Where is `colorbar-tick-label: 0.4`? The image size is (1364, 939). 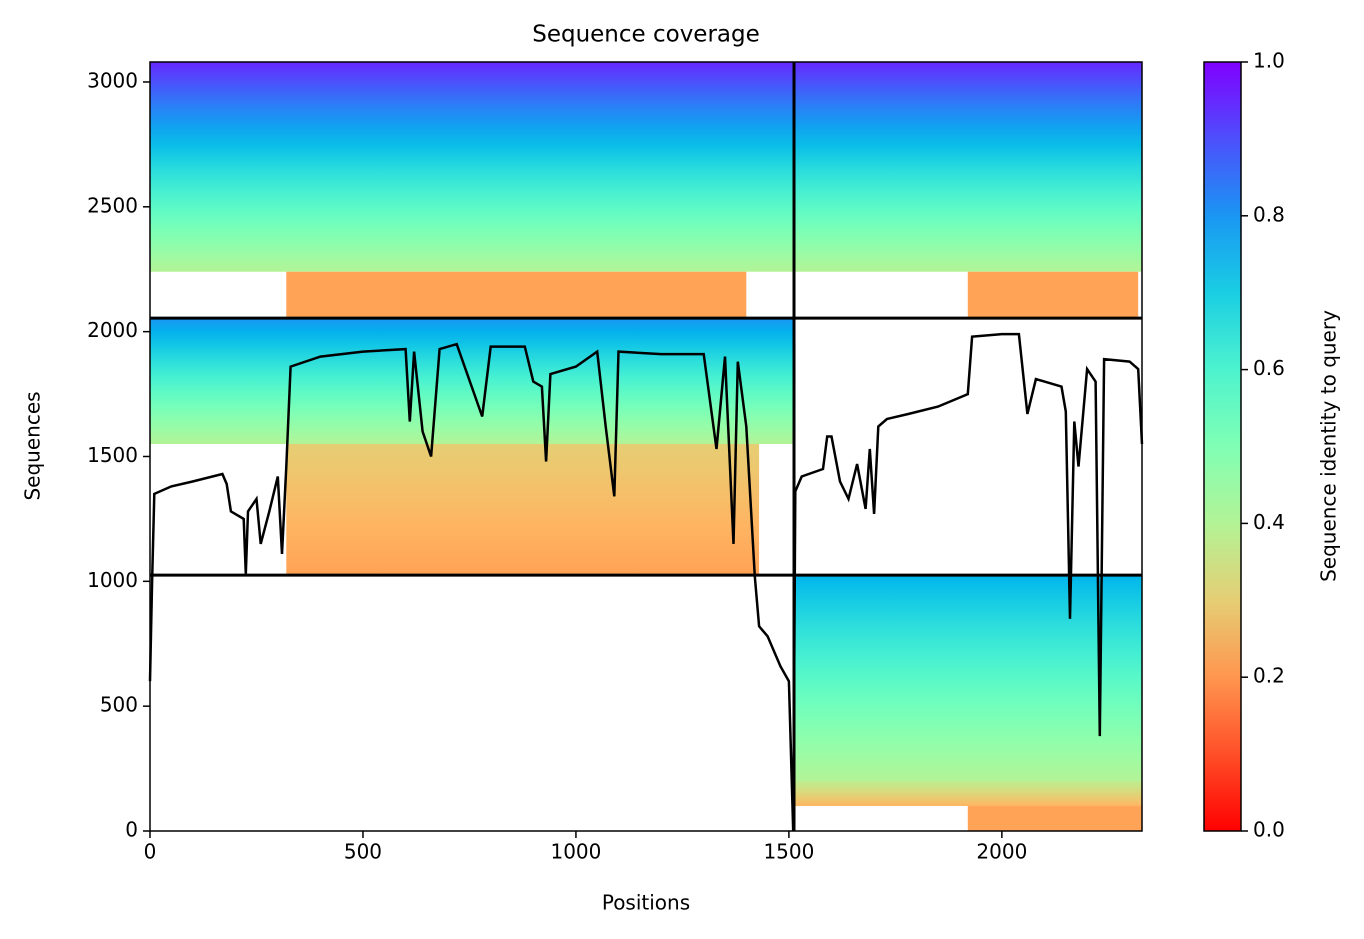 colorbar-tick-label: 0.4 is located at coordinates (1269, 522).